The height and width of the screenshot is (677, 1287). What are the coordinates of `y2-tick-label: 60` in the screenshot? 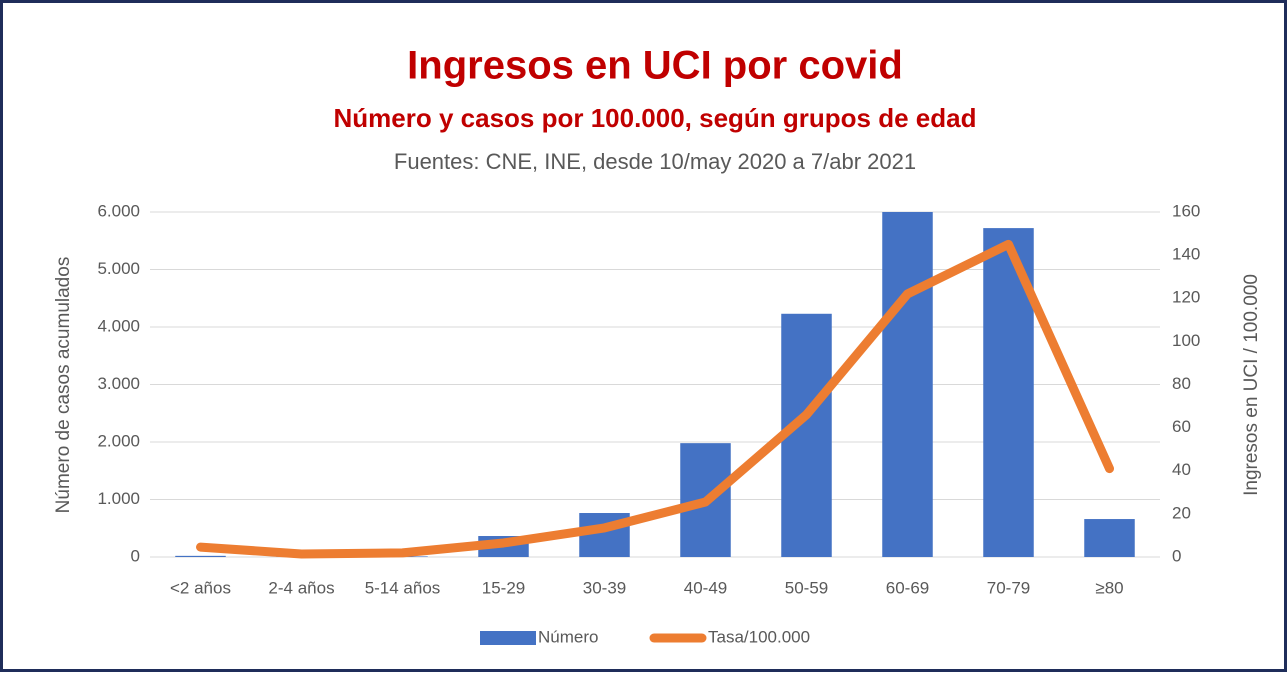 It's located at (1181, 426).